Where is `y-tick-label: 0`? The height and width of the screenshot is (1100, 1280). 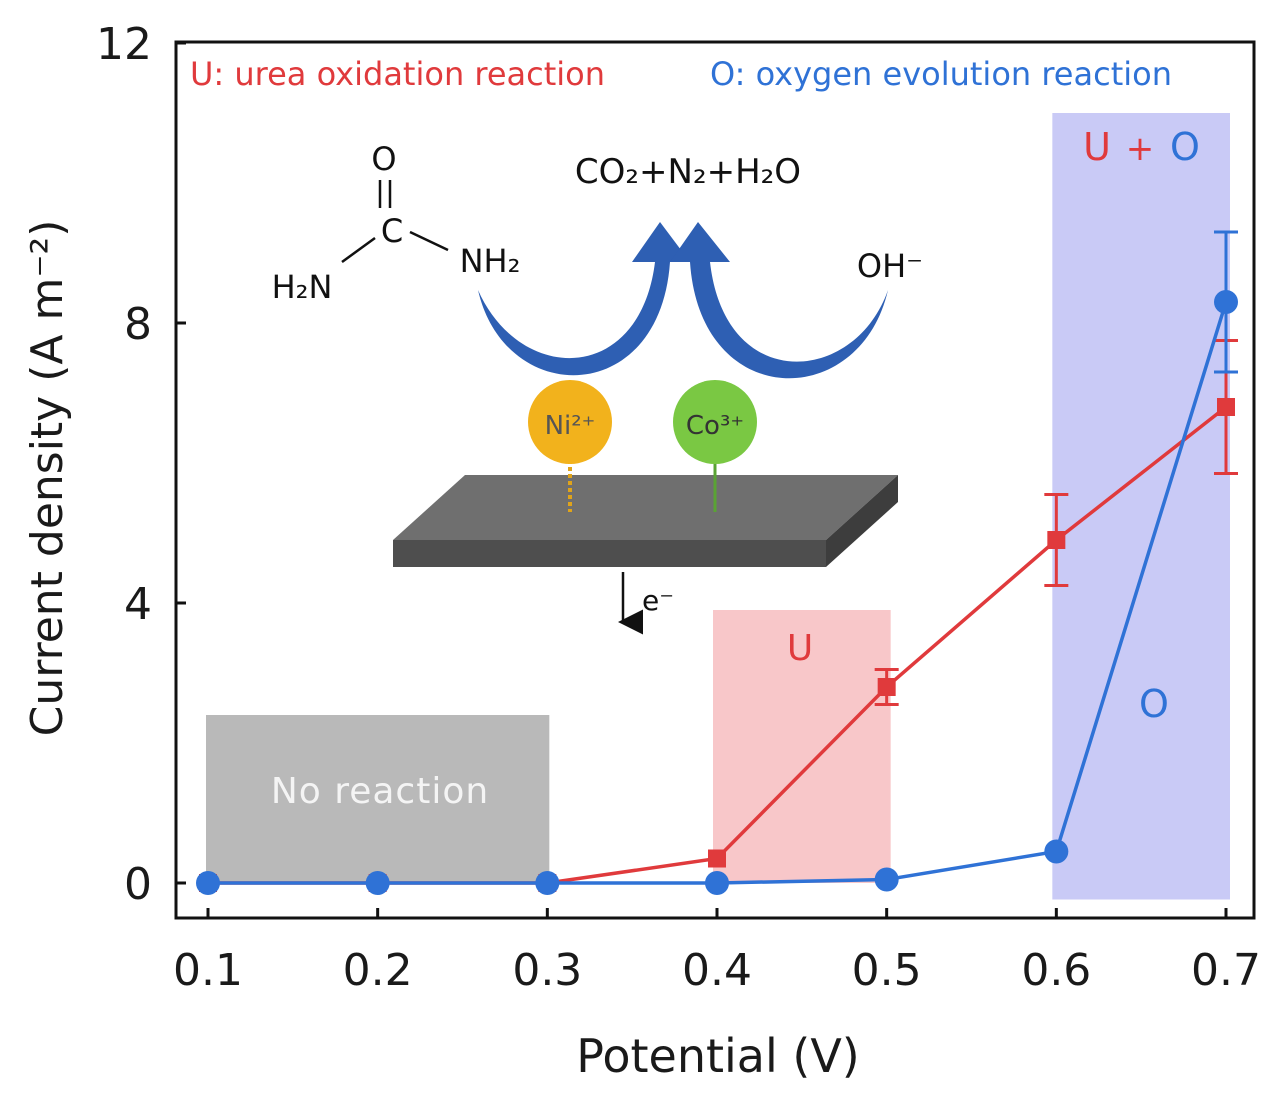 y-tick-label: 0 is located at coordinates (138, 884).